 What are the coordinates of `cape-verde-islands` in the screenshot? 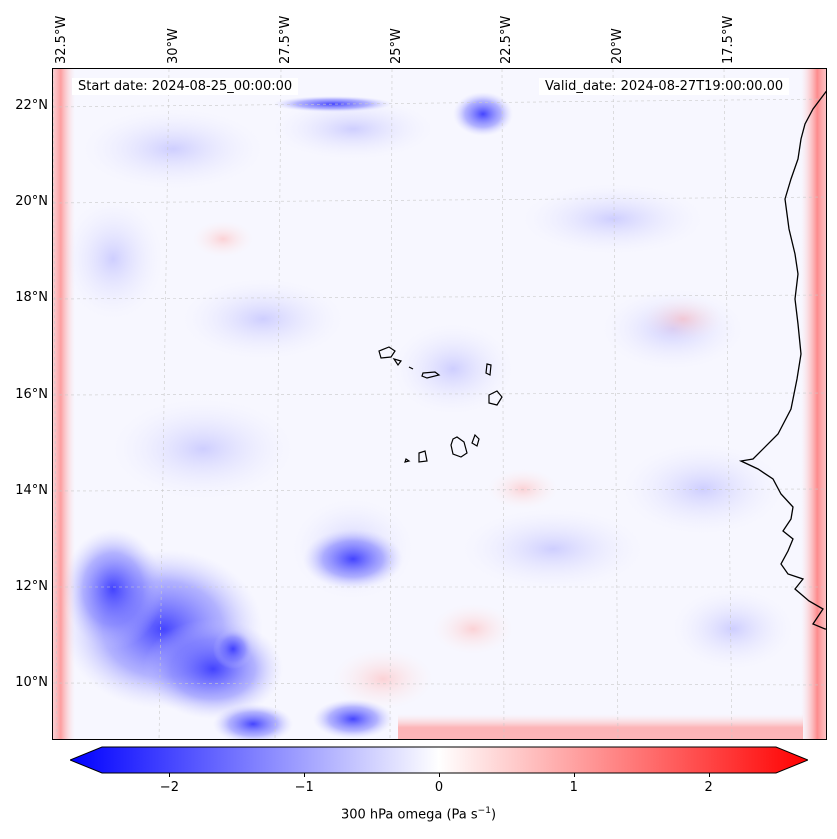 It's located at (440, 404).